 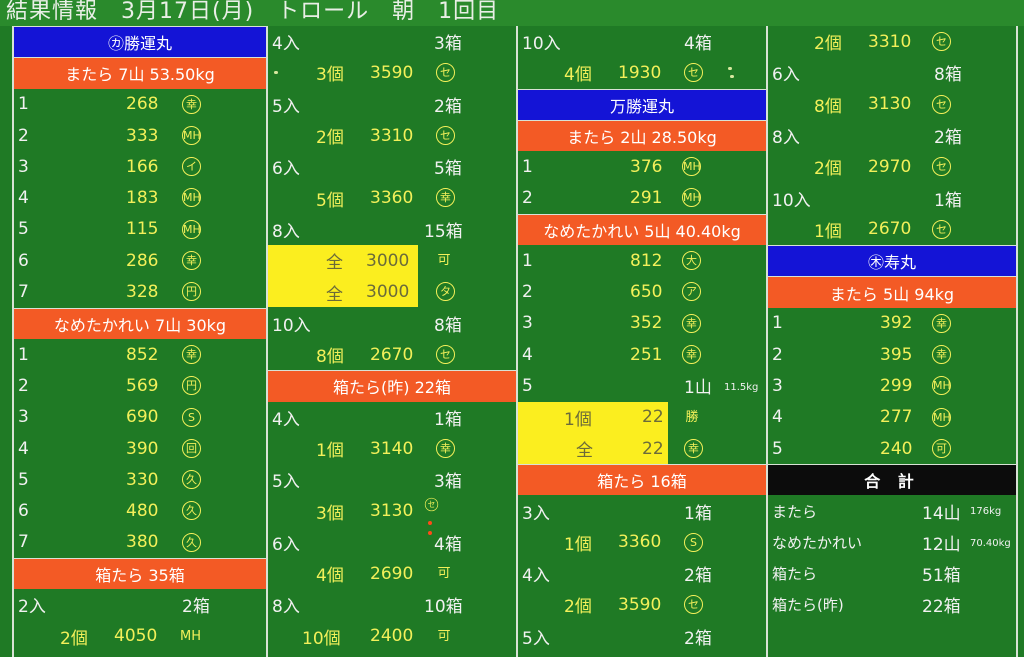 I want to click on irisu-label: 6入, so click(x=786, y=75).